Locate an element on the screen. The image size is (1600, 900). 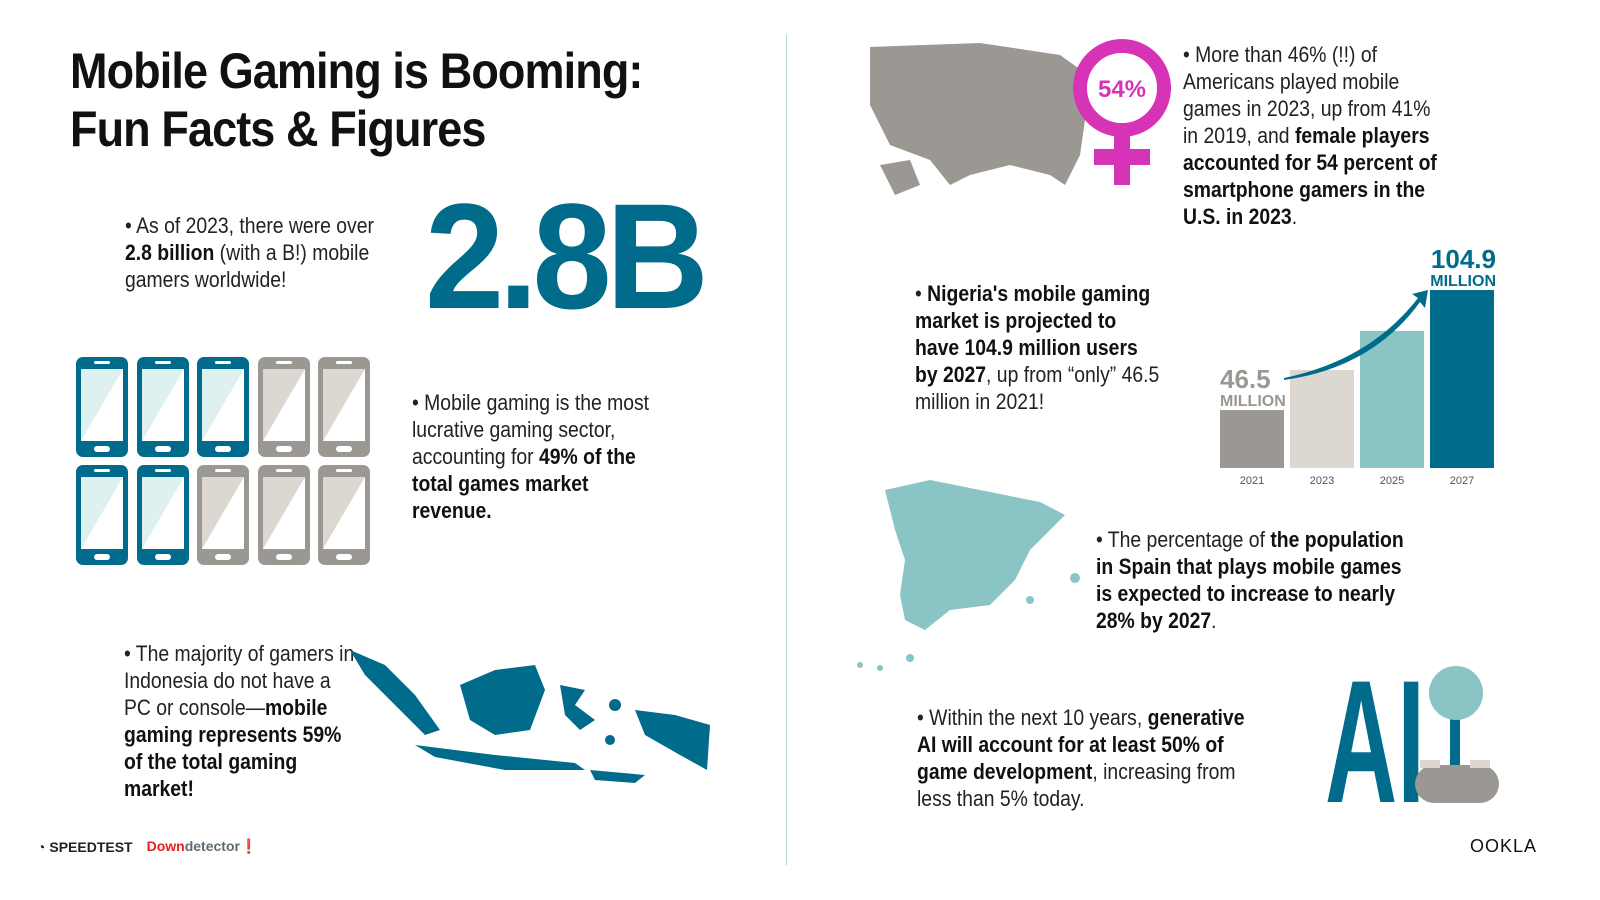
data-label-value: 46.5 is located at coordinates (1245, 379).